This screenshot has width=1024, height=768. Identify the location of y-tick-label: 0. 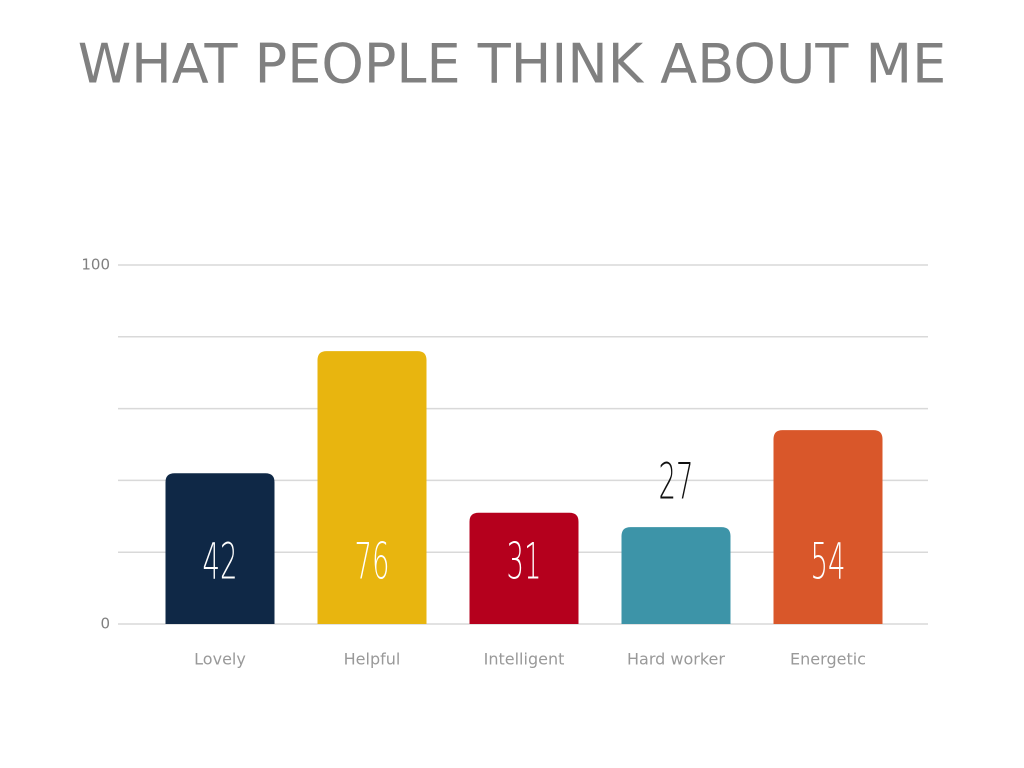
(105, 624).